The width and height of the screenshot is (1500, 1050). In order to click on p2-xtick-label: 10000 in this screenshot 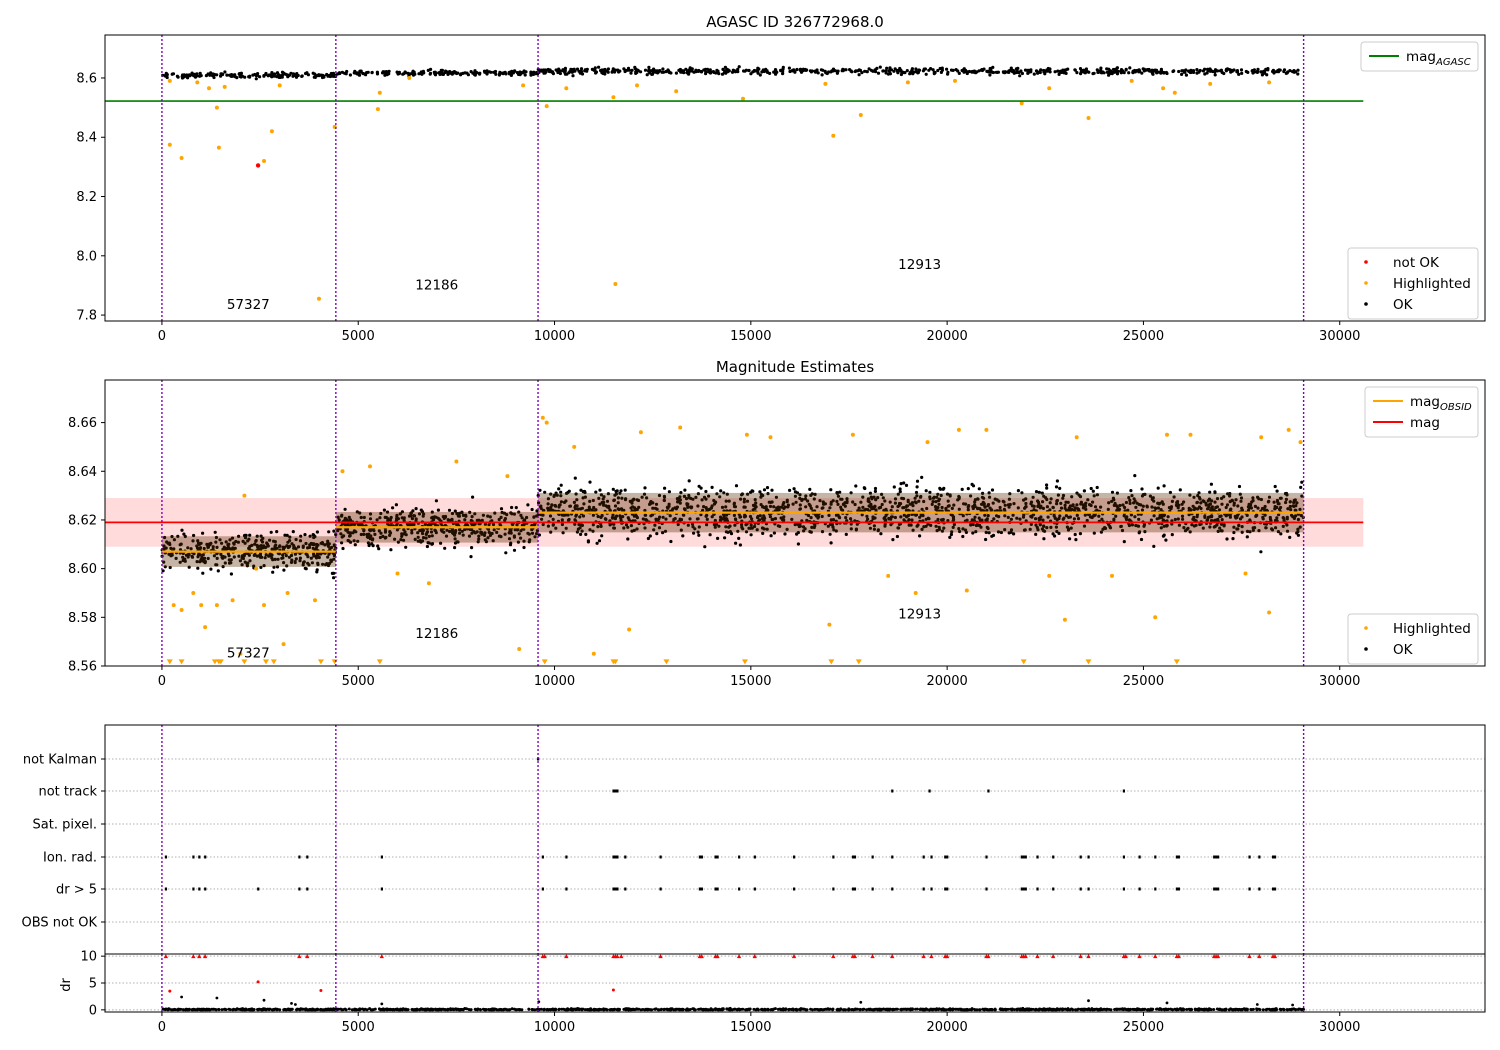, I will do `click(554, 681)`.